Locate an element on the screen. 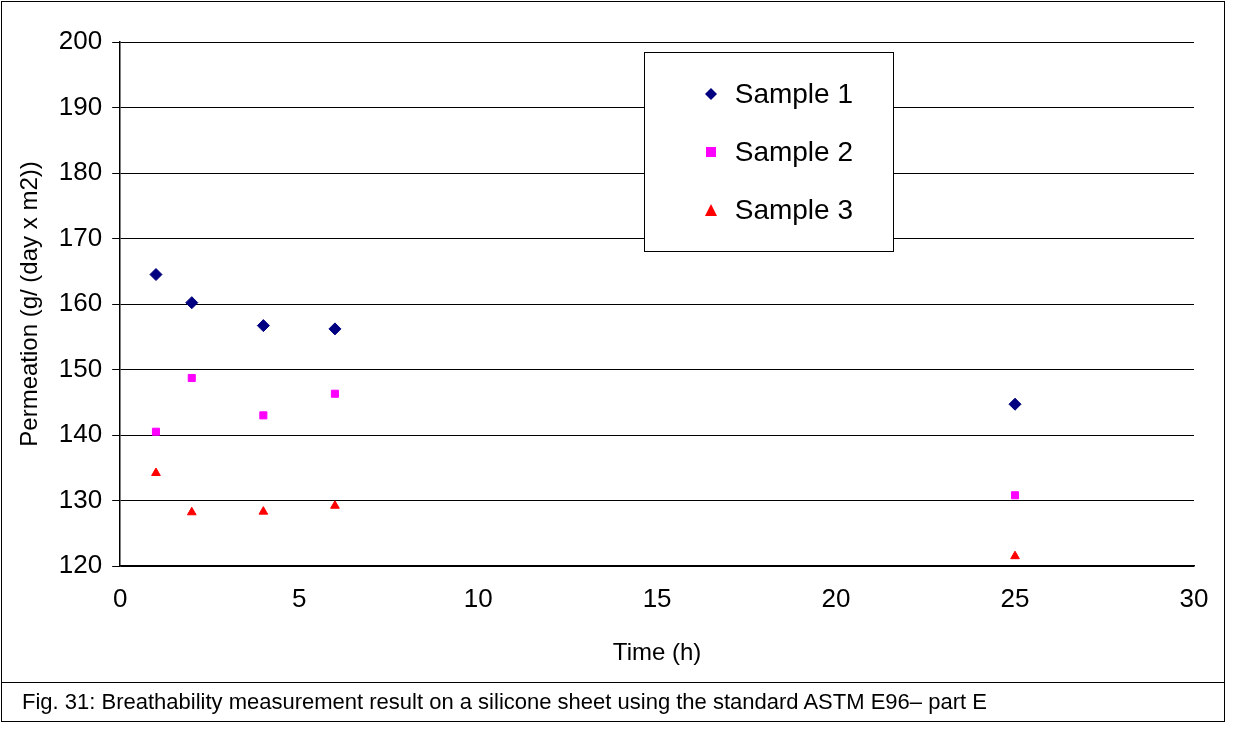  y-tick-label: 120 is located at coordinates (80, 564).